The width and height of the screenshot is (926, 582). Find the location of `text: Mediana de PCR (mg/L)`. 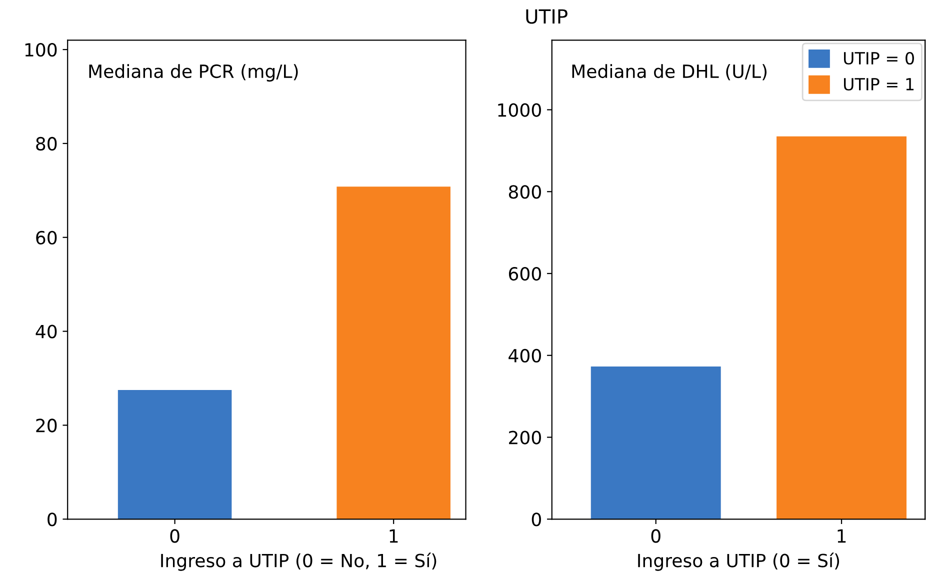

text: Mediana de PCR (mg/L) is located at coordinates (193, 73).